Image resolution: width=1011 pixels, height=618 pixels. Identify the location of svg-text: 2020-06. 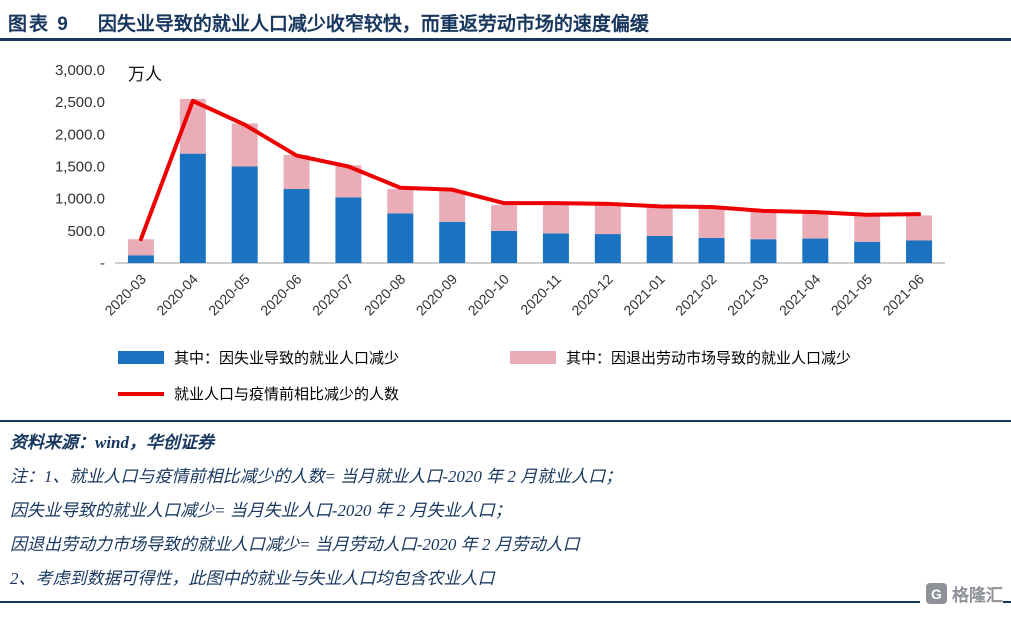
(281, 295).